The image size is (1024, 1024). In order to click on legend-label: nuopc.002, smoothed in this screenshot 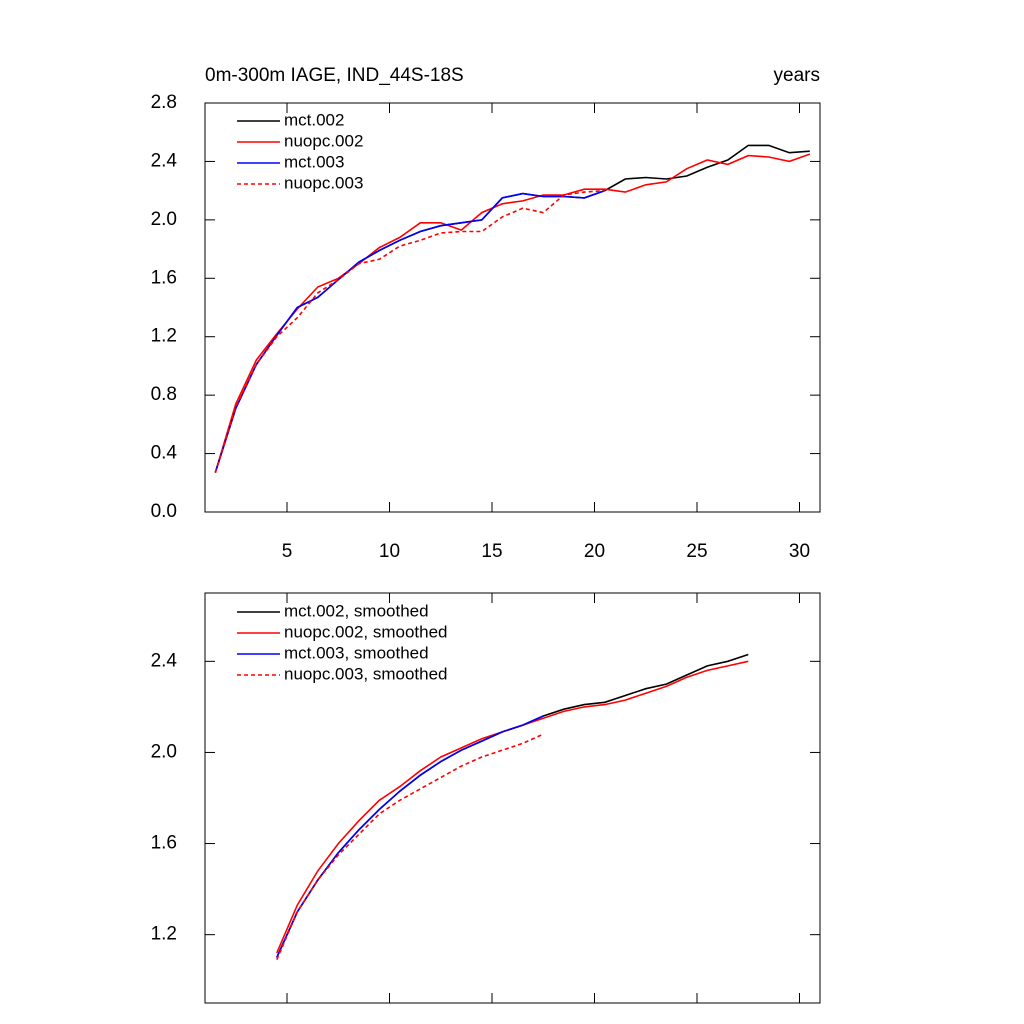, I will do `click(366, 631)`.